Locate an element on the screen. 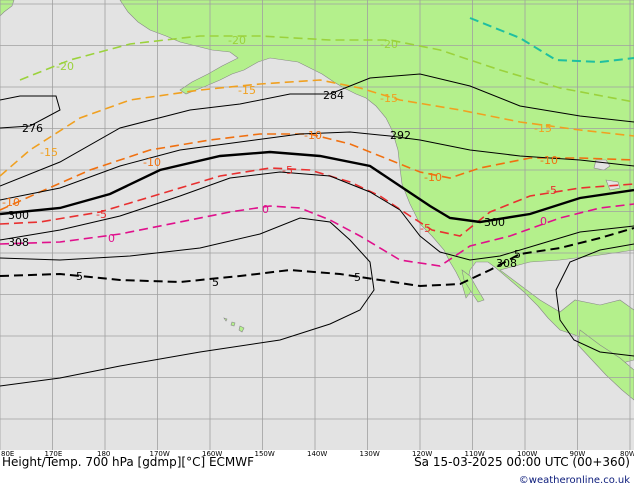 The height and width of the screenshot is (490, 634). valid-time: Sa 15-03-2025 00:00 UTC (00+360) is located at coordinates (522, 462).